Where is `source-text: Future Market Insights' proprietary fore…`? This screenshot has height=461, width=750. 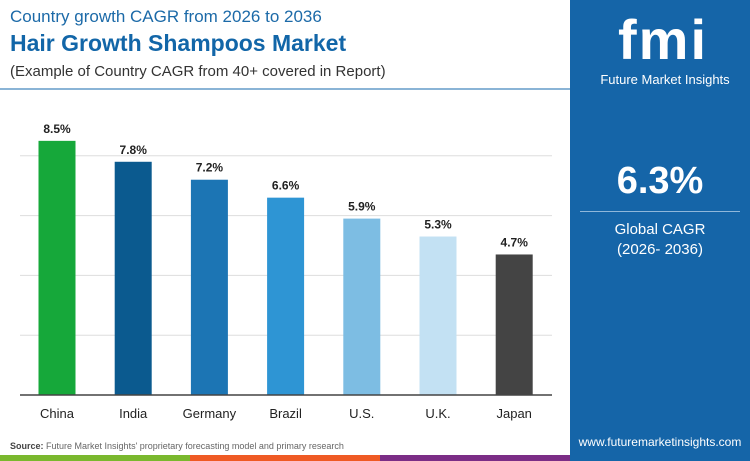 source-text: Future Market Insights' proprietary fore… is located at coordinates (195, 446).